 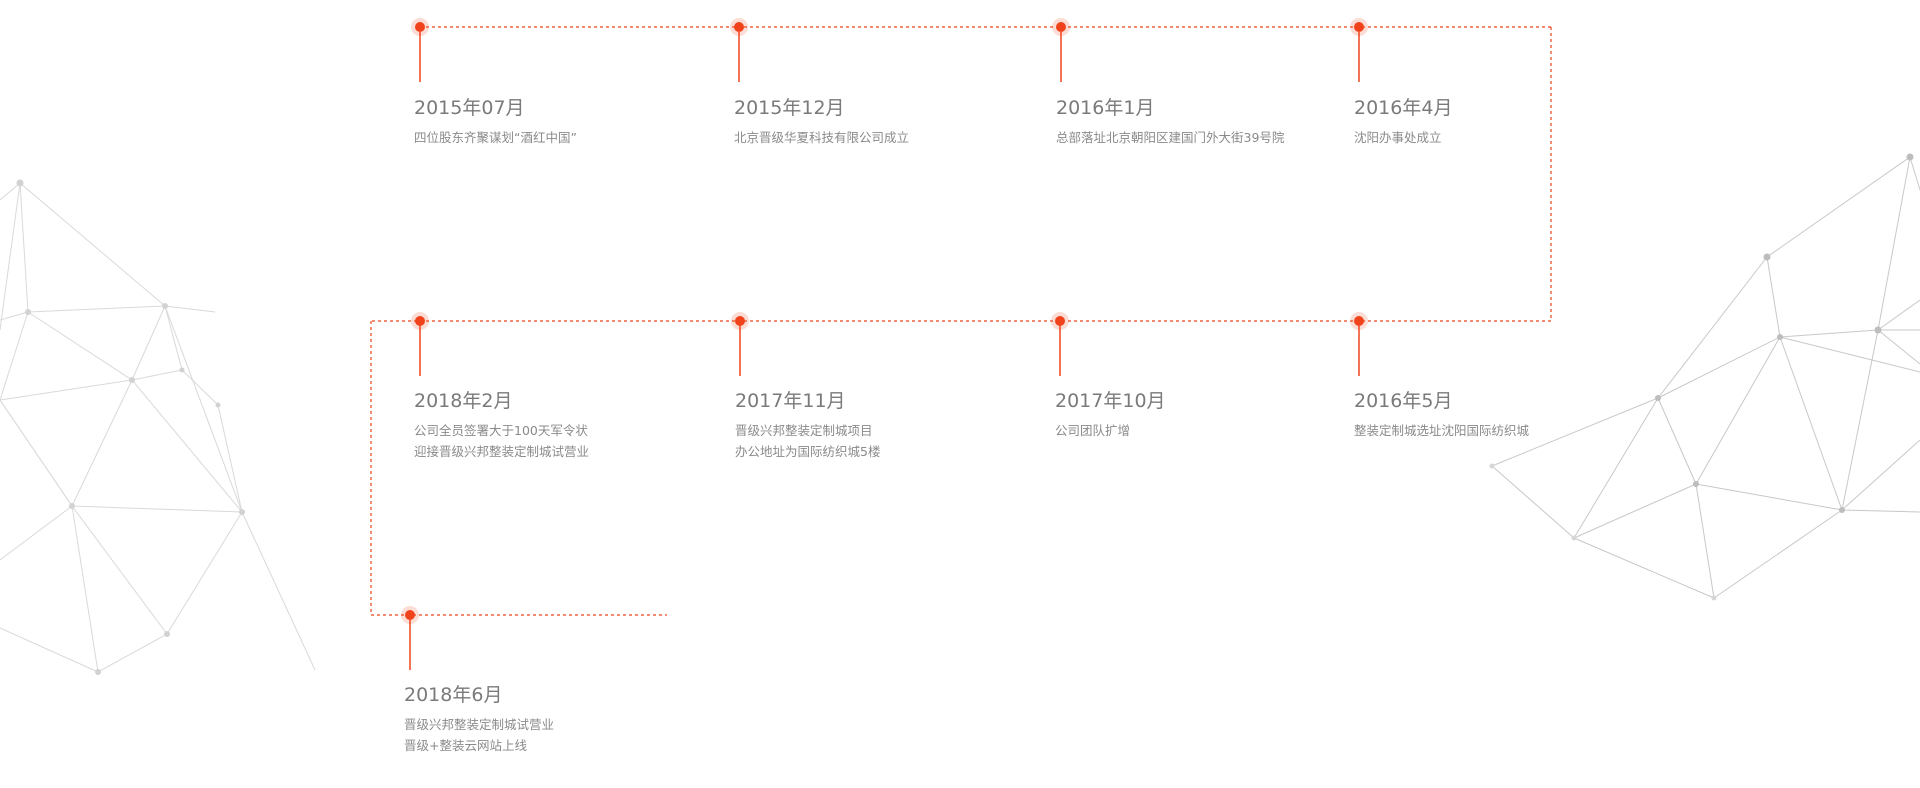 I want to click on event-date: 2015年12月, so click(x=789, y=108).